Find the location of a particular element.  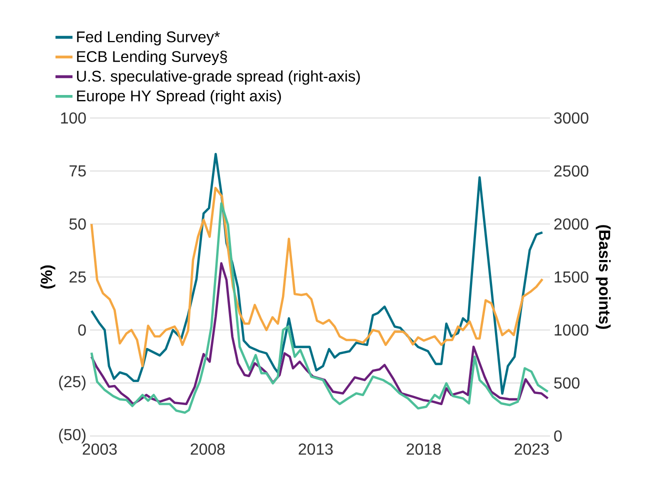

y2-tick-label: 2500 is located at coordinates (571, 171).